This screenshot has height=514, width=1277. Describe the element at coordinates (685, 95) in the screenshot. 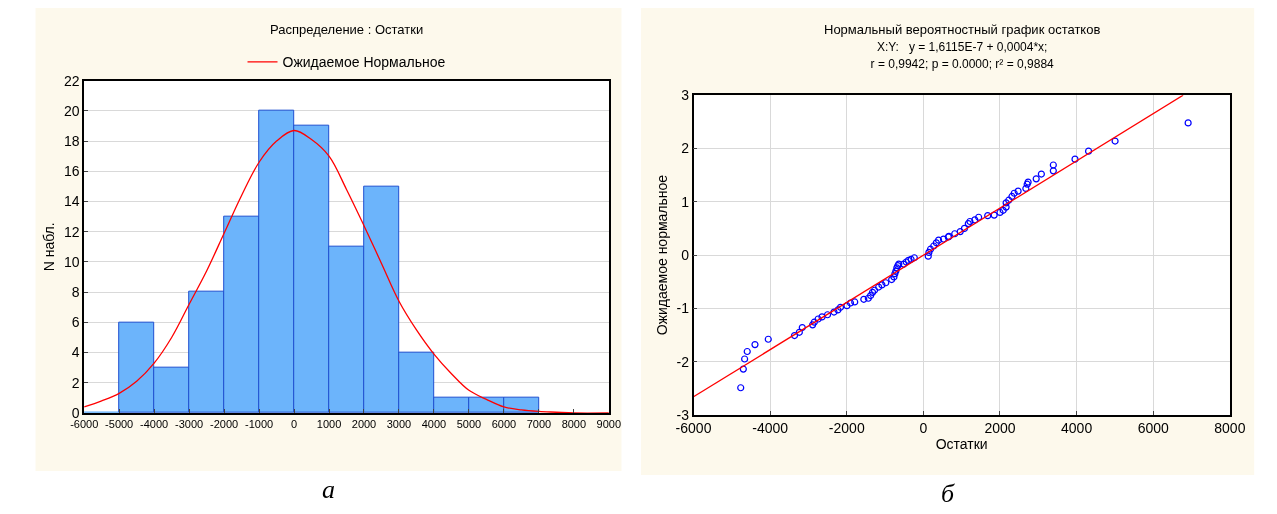

I see `y-tick-label: 3` at that location.